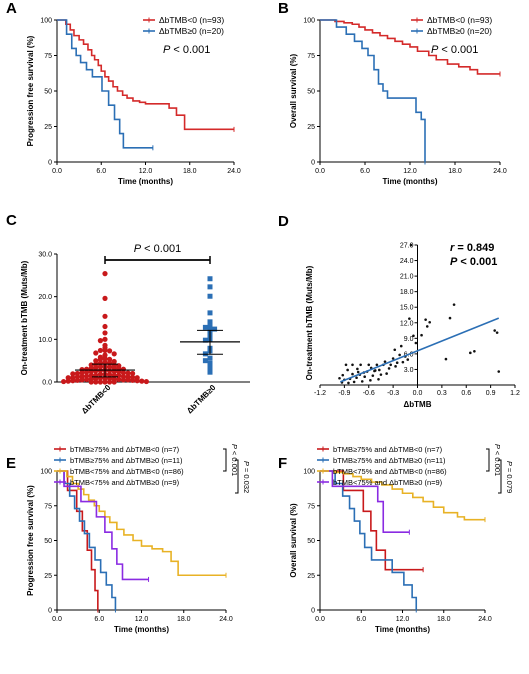 This screenshot has height=674, width=529. Describe the element at coordinates (409, 370) in the screenshot. I see `y-tick-label: 3.0` at that location.